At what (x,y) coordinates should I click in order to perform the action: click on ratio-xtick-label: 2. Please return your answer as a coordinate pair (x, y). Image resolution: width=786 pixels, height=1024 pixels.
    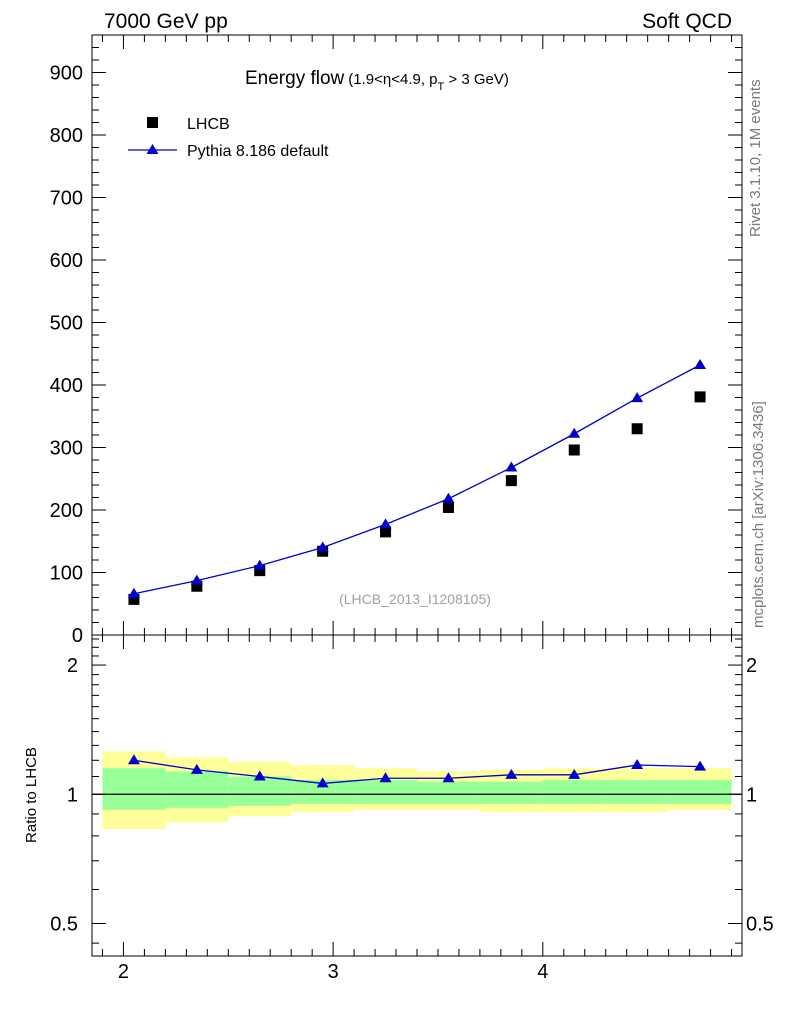
    Looking at the image, I should click on (123, 972).